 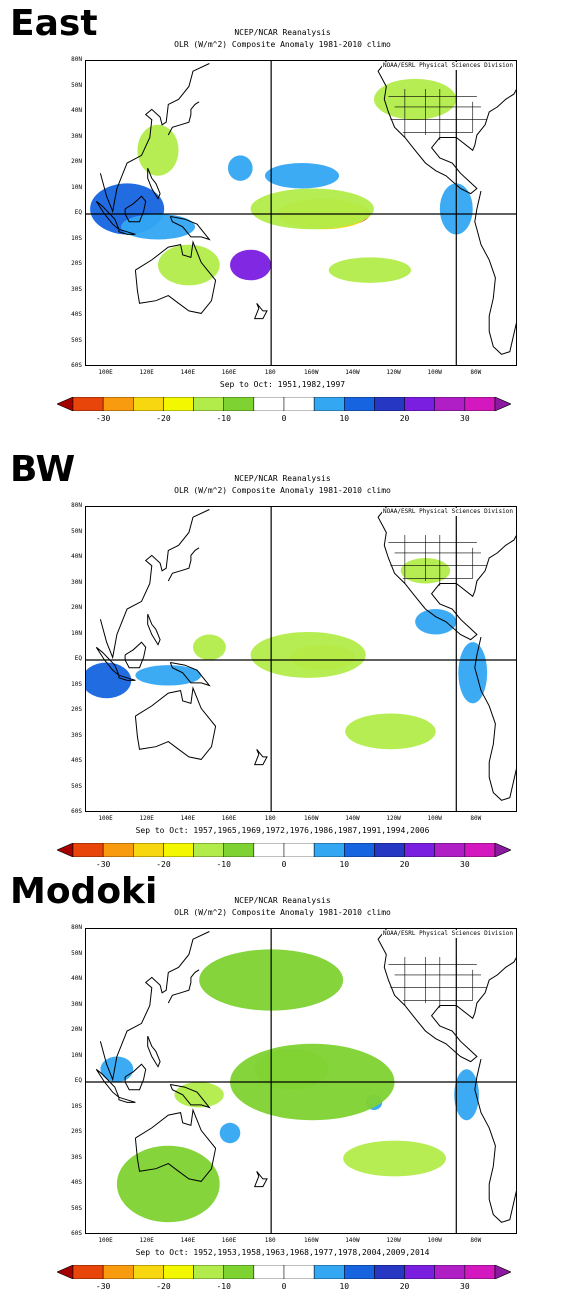 I want to click on lon-label: 140E, so click(x=188, y=1240).